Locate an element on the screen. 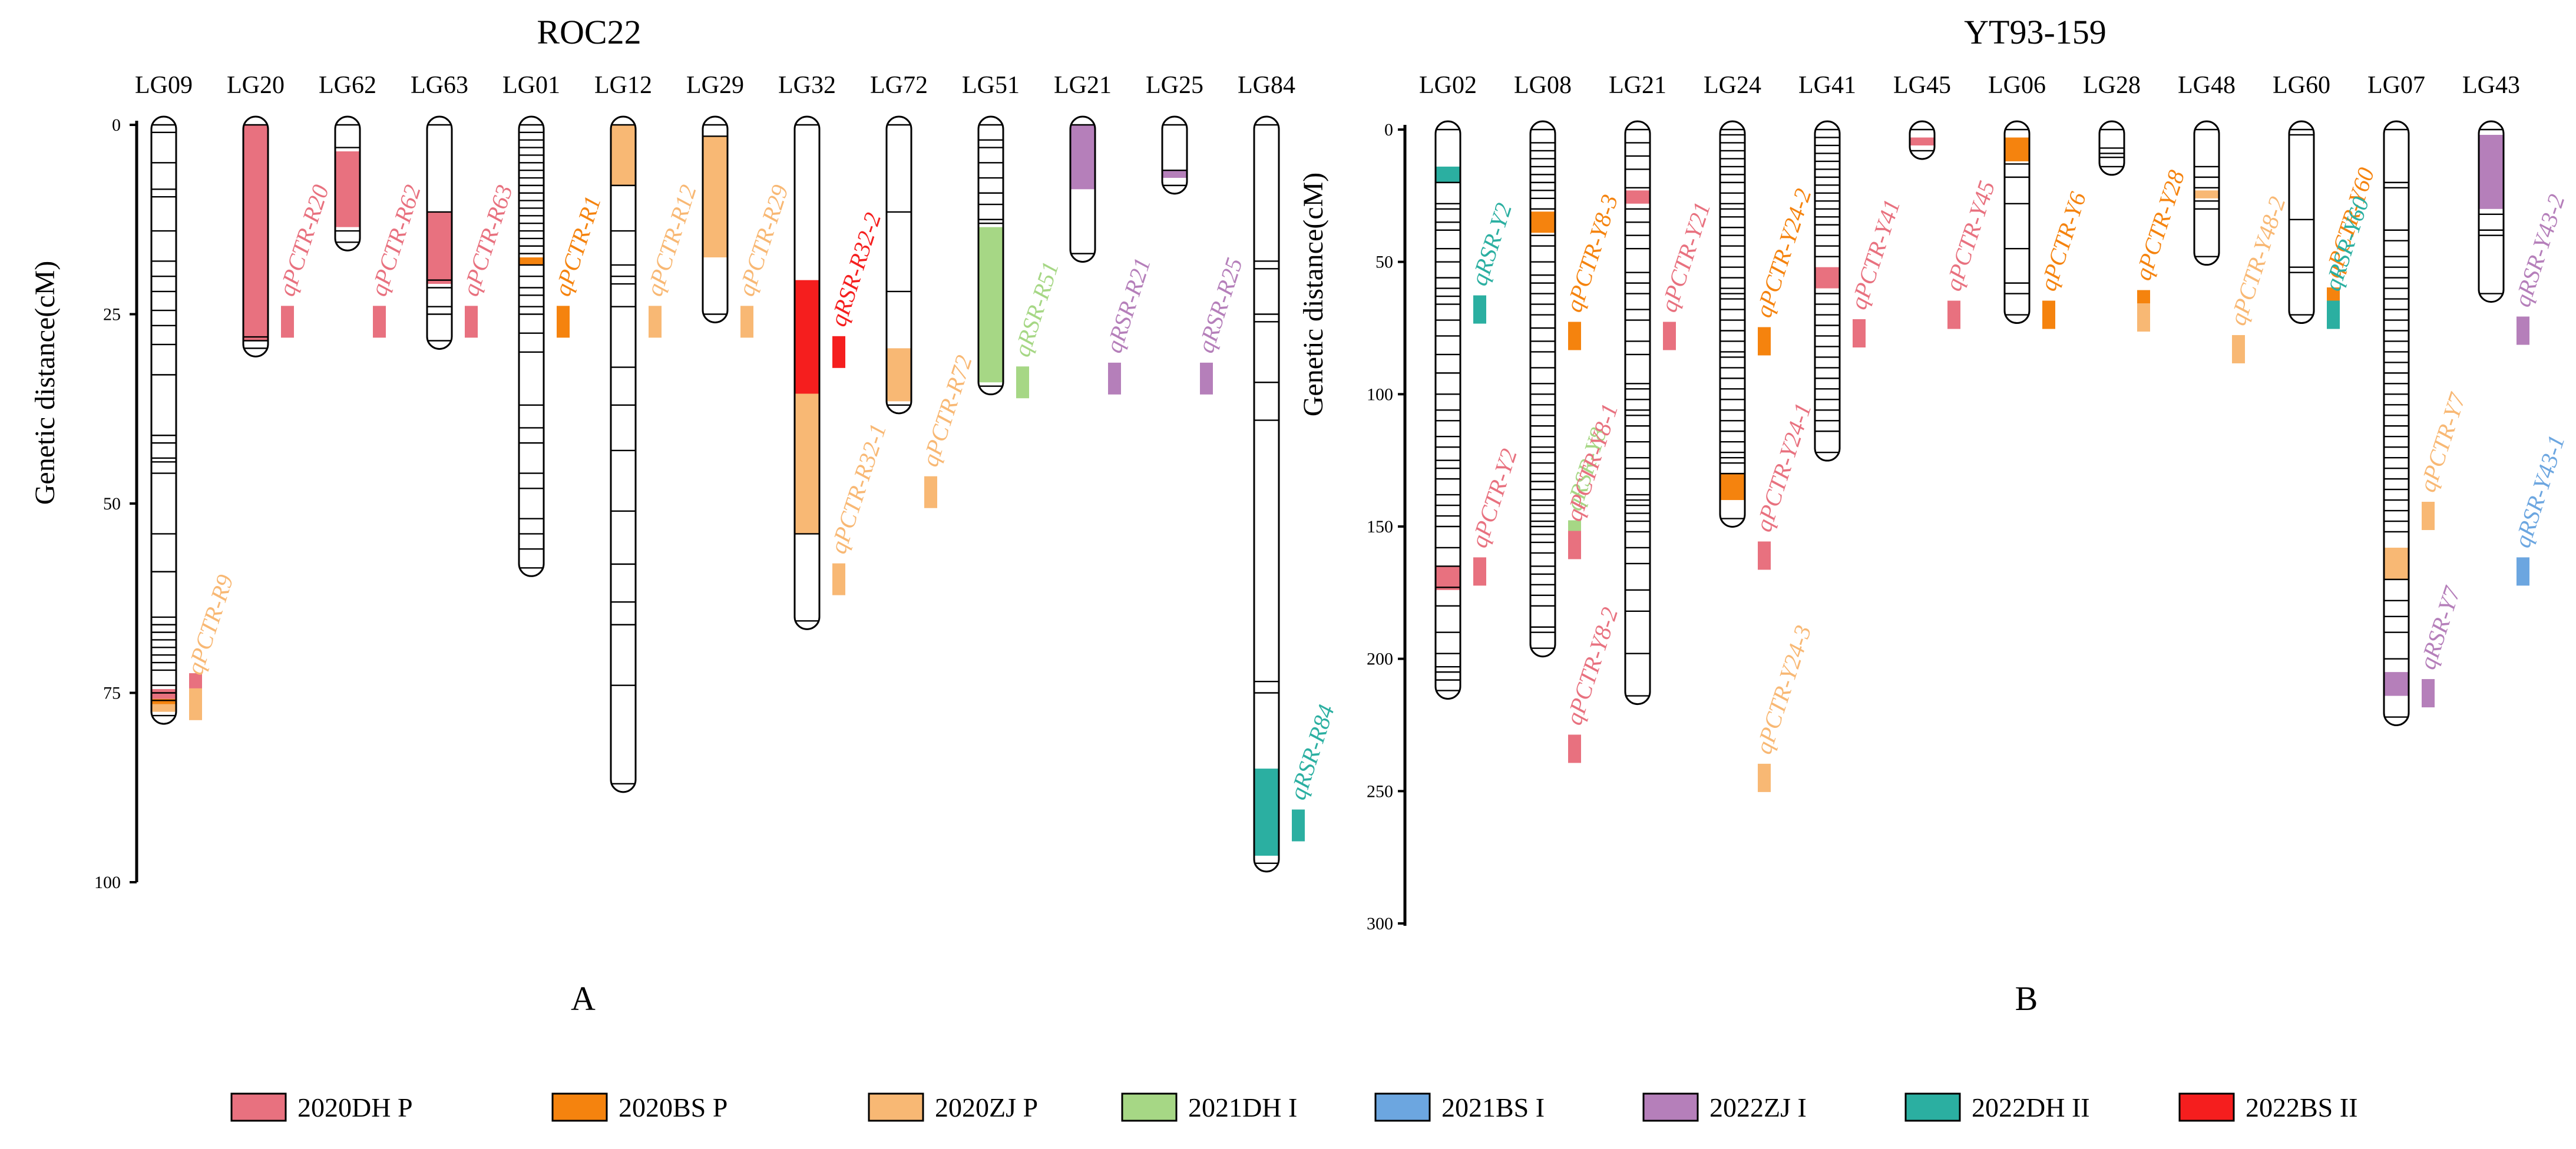 The width and height of the screenshot is (2576, 1149). qtl-label: qRSR-R25 is located at coordinates (1220, 305).